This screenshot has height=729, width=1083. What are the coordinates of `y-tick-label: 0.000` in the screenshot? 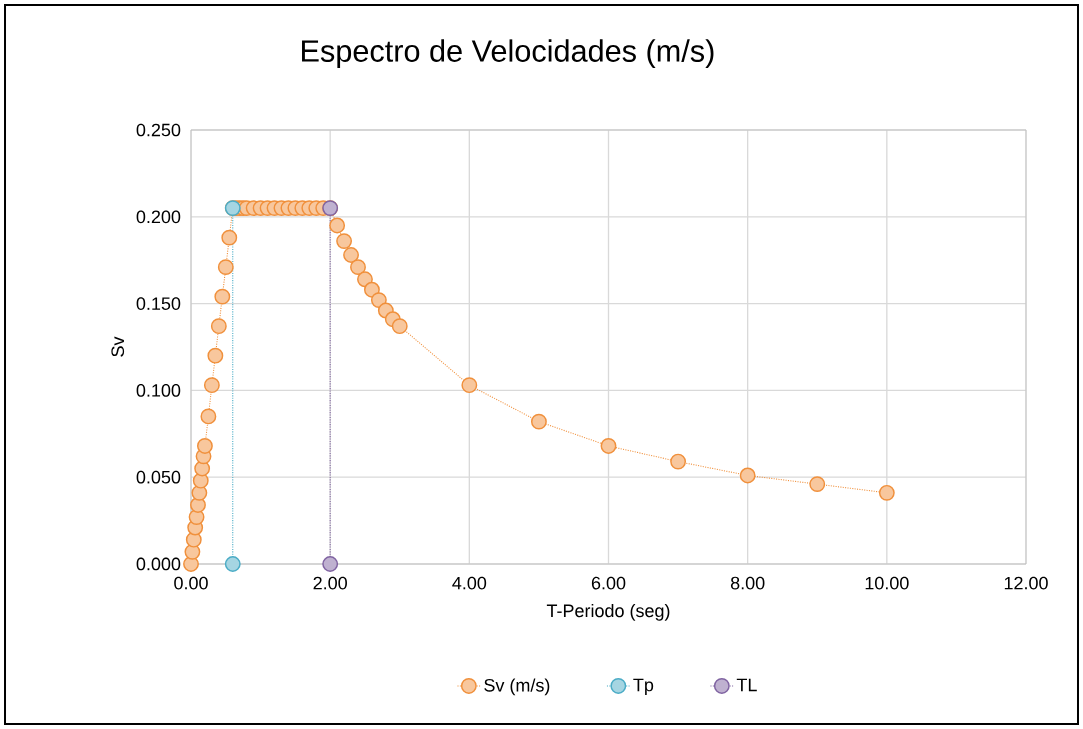 It's located at (158, 564).